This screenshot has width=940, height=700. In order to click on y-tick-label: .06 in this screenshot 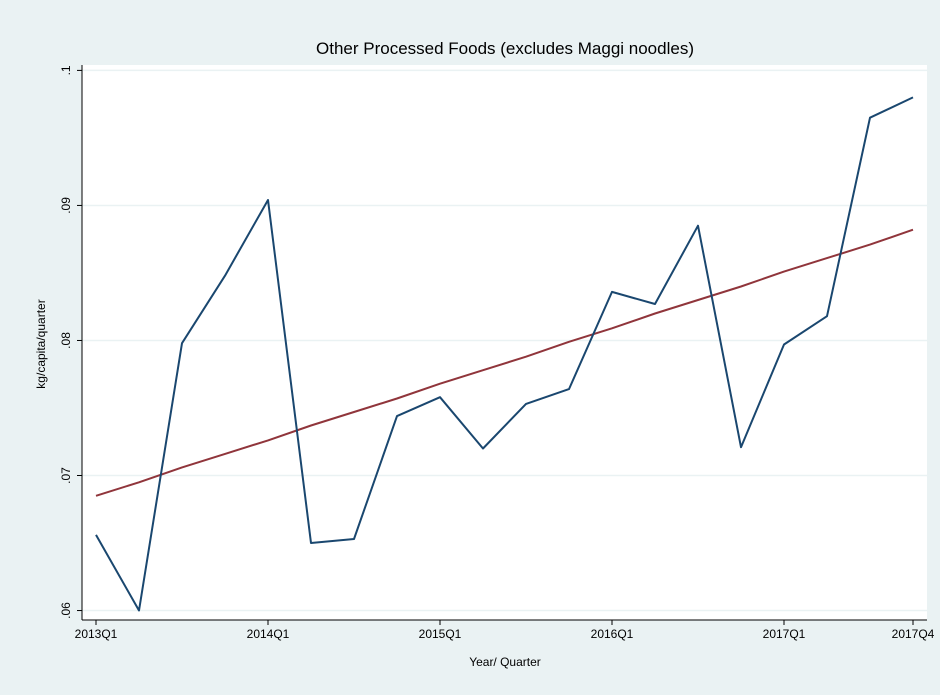, I will do `click(66, 610)`.